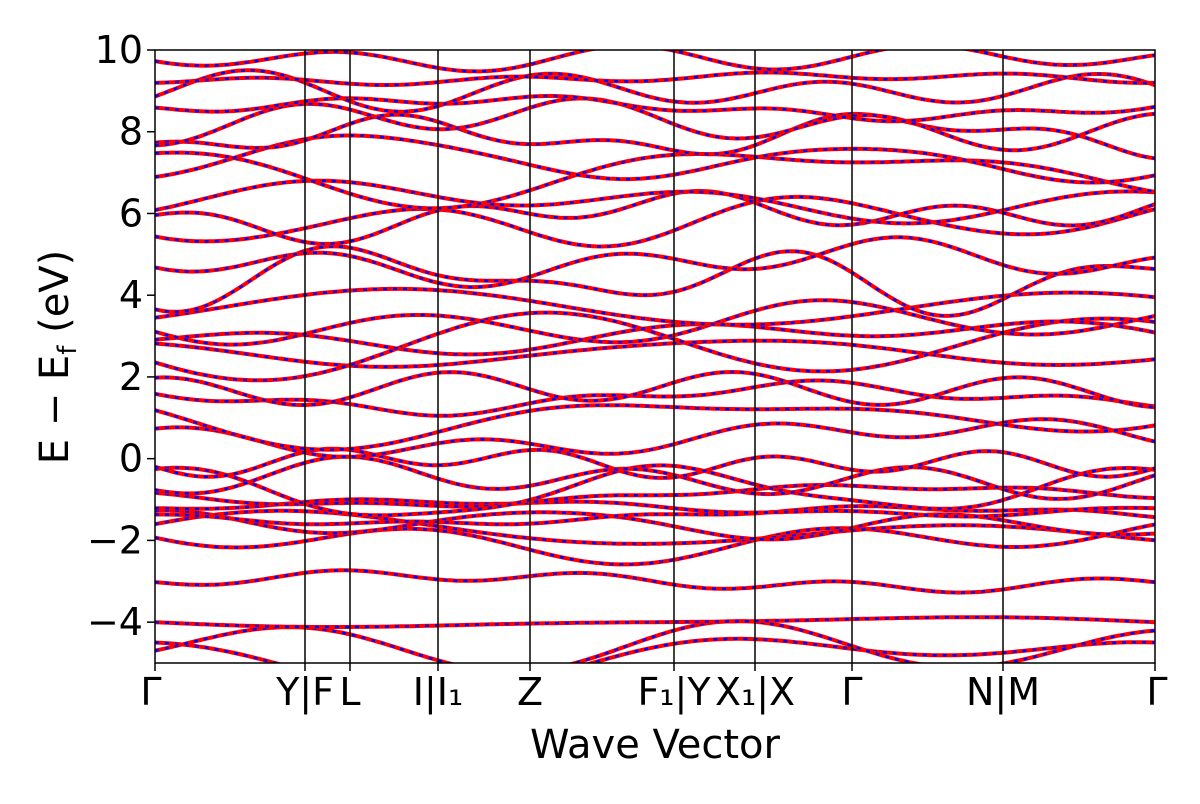 The width and height of the screenshot is (1200, 804). Describe the element at coordinates (55, 298) in the screenshot. I see `y-axis-label-unit: (eV)` at that location.